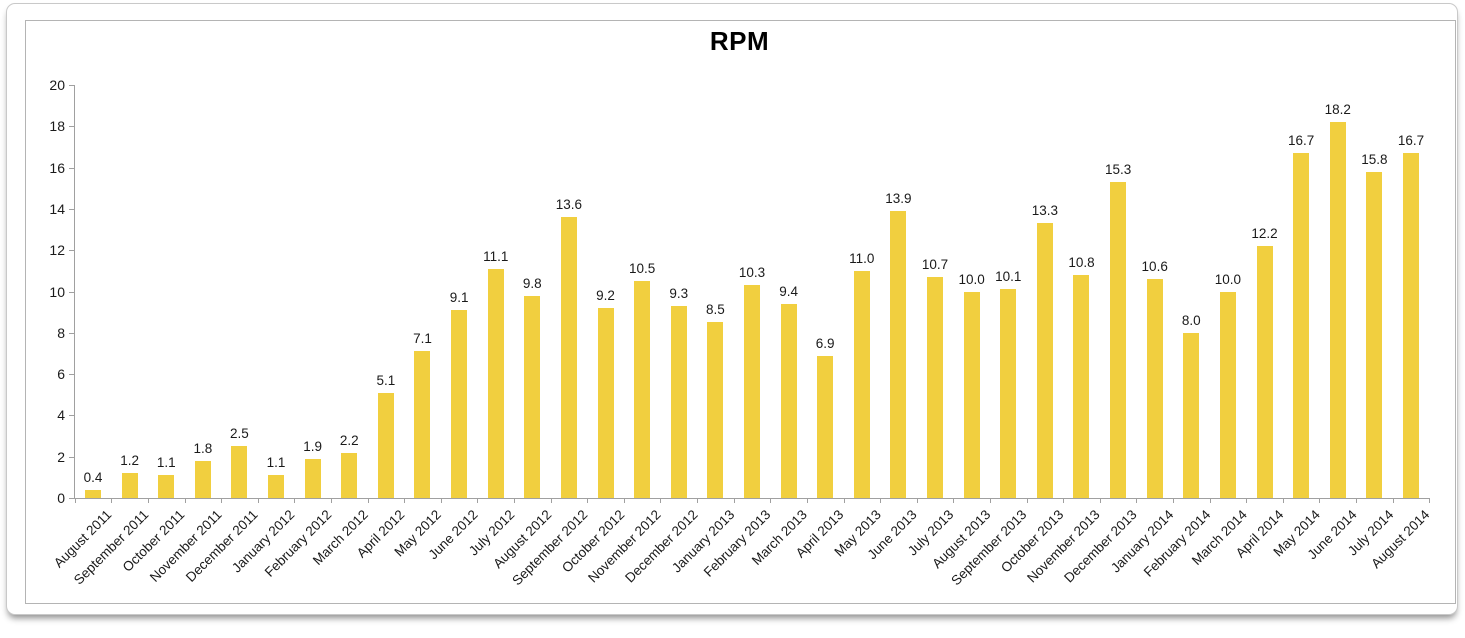  Describe the element at coordinates (61, 332) in the screenshot. I see `y-axis-tick-label: 8` at that location.